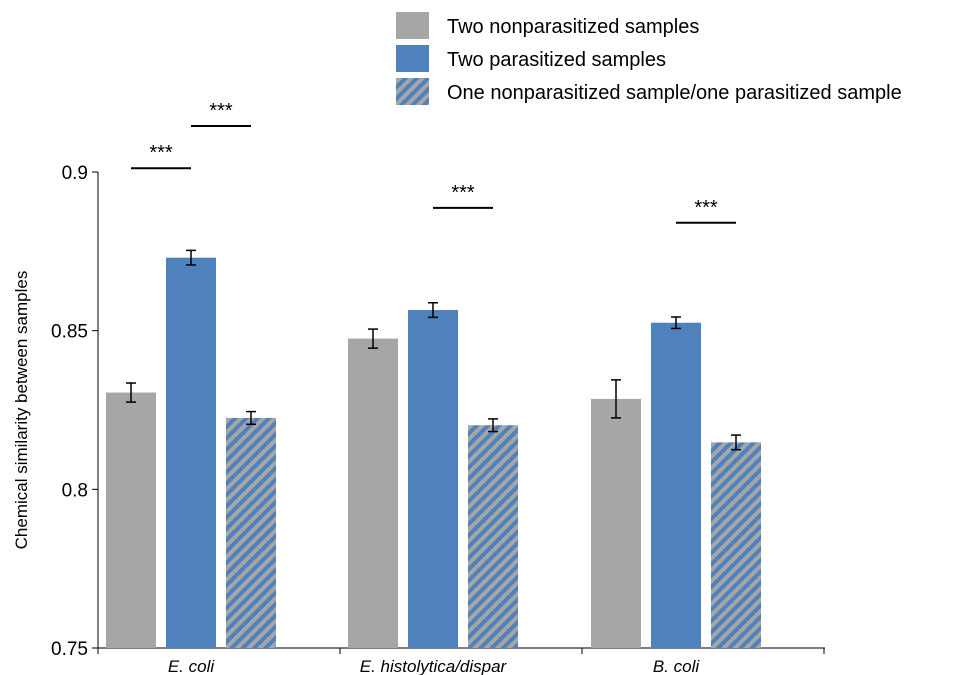 The width and height of the screenshot is (959, 675). What do you see at coordinates (434, 666) in the screenshot?
I see `x-tick-label-1: E. histolytica/dispar` at bounding box center [434, 666].